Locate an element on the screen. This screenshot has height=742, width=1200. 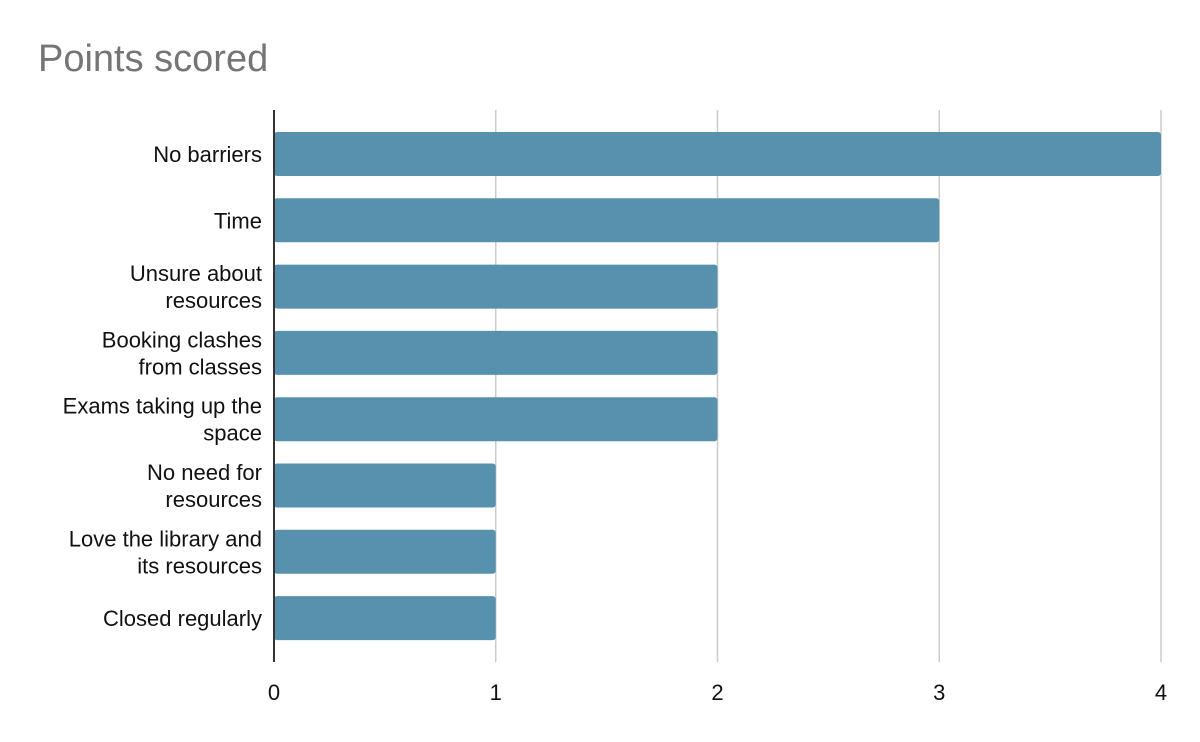
chart-title: Points scored is located at coordinates (153, 59).